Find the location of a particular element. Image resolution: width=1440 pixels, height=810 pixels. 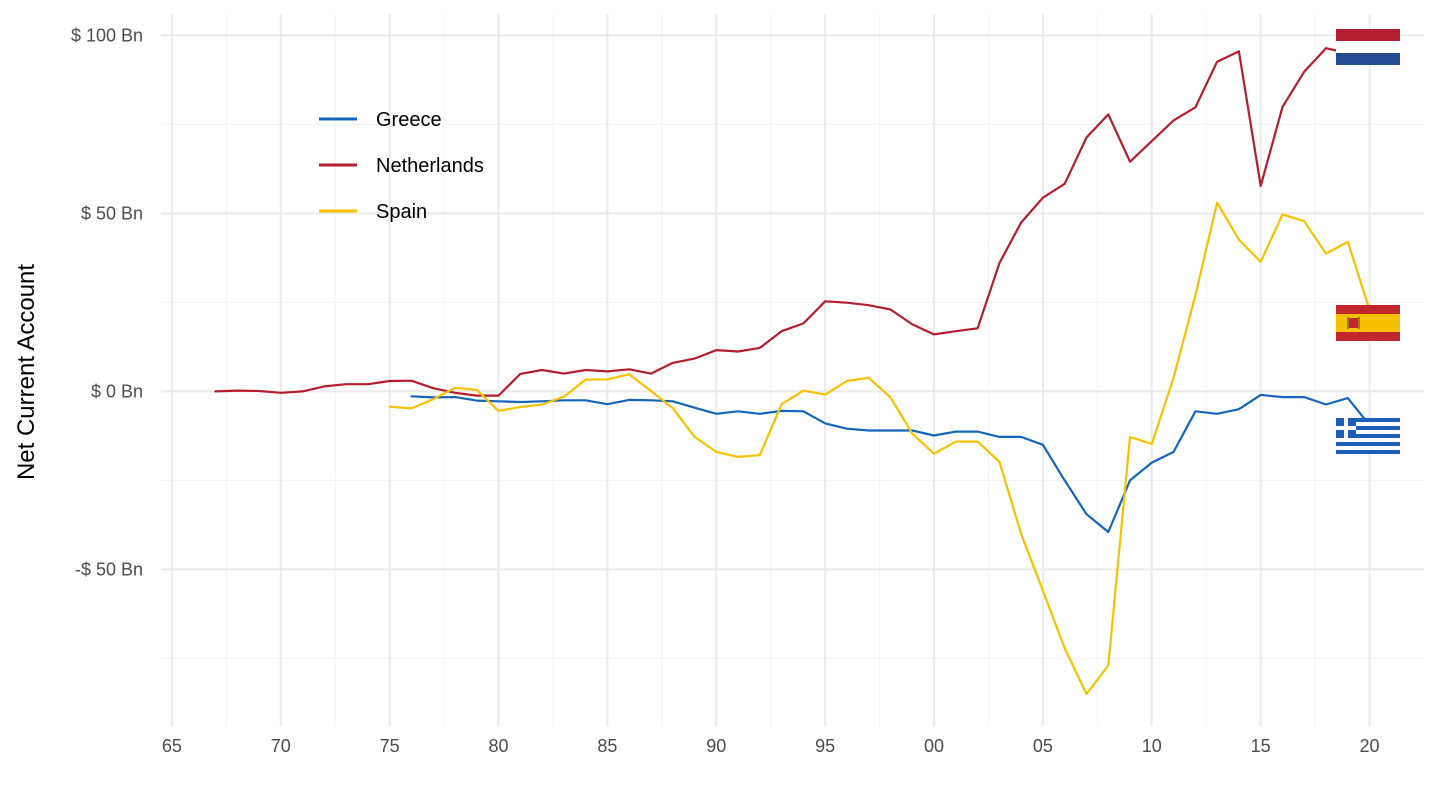

x-tick-label: 05 is located at coordinates (1043, 746).